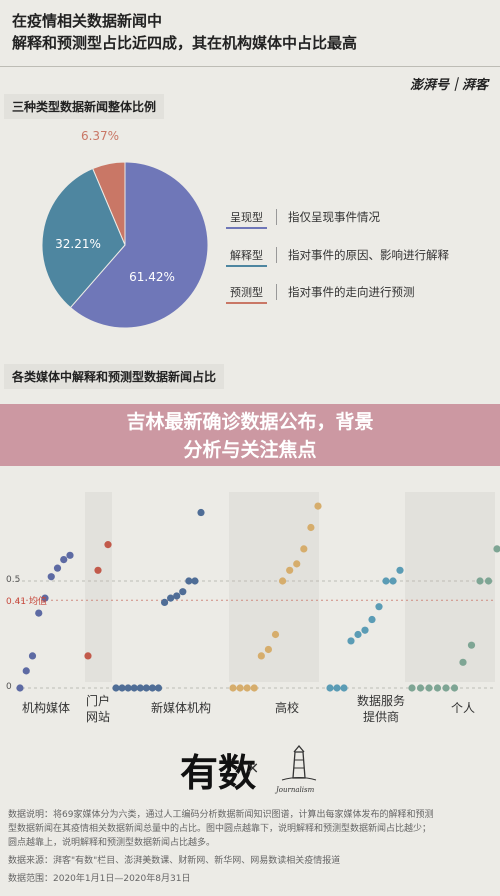 This screenshot has height=896, width=500. What do you see at coordinates (218, 772) in the screenshot?
I see `youshu-logo: 有数` at bounding box center [218, 772].